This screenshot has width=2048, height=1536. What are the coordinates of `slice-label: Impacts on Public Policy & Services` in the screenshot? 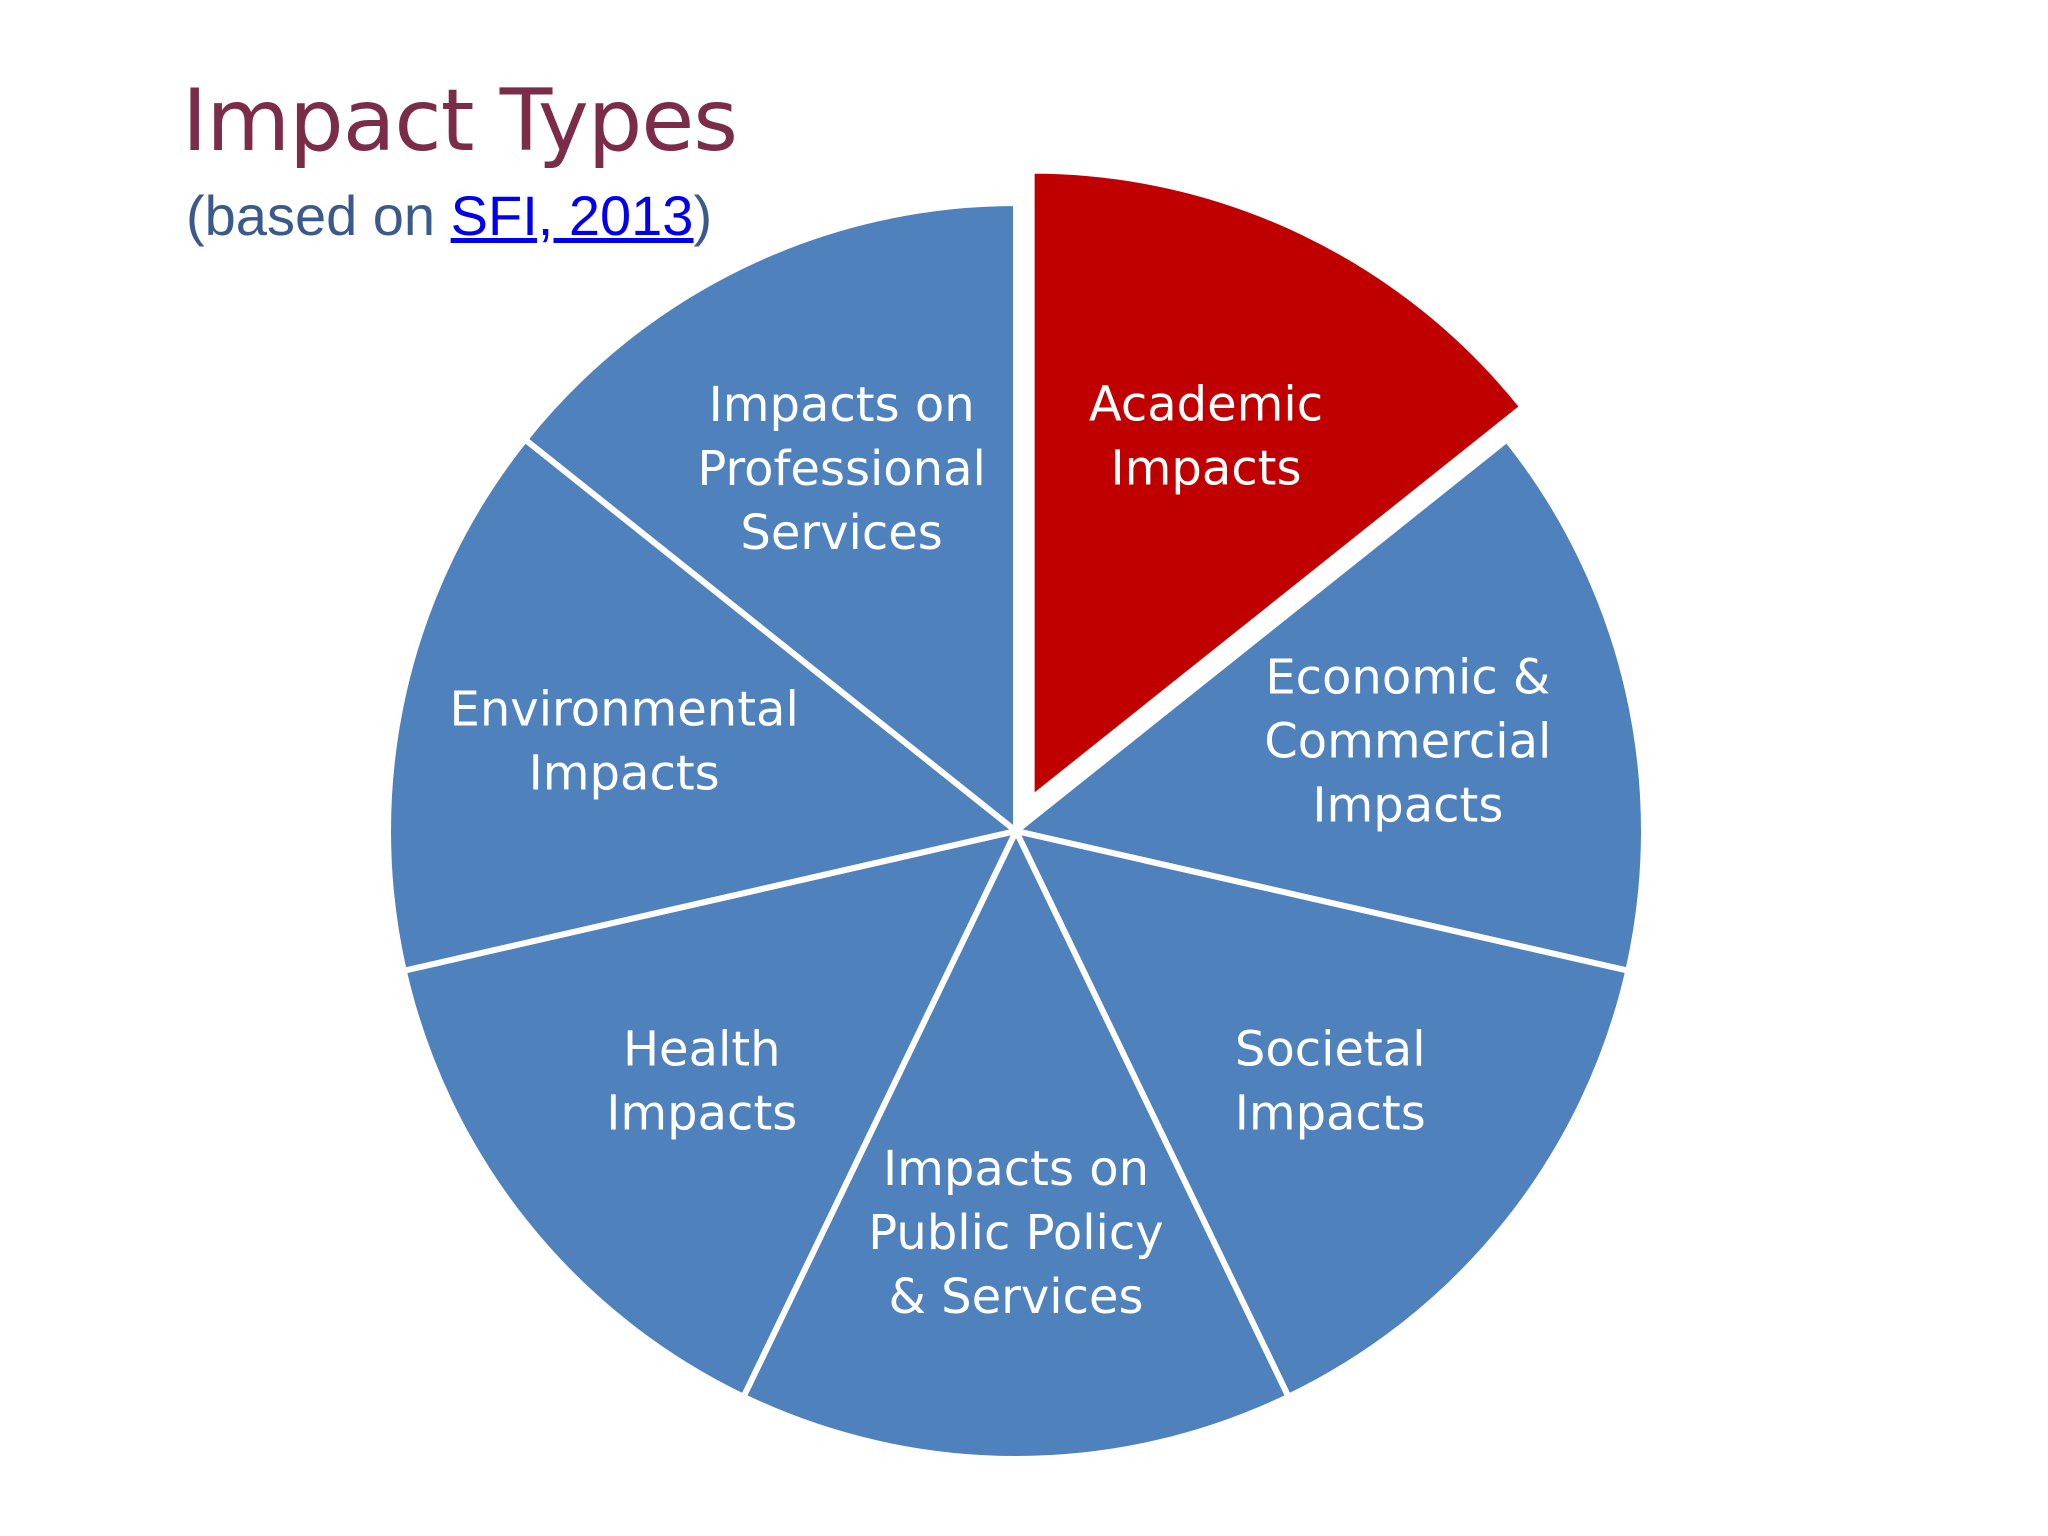 It's located at (1015, 1233).